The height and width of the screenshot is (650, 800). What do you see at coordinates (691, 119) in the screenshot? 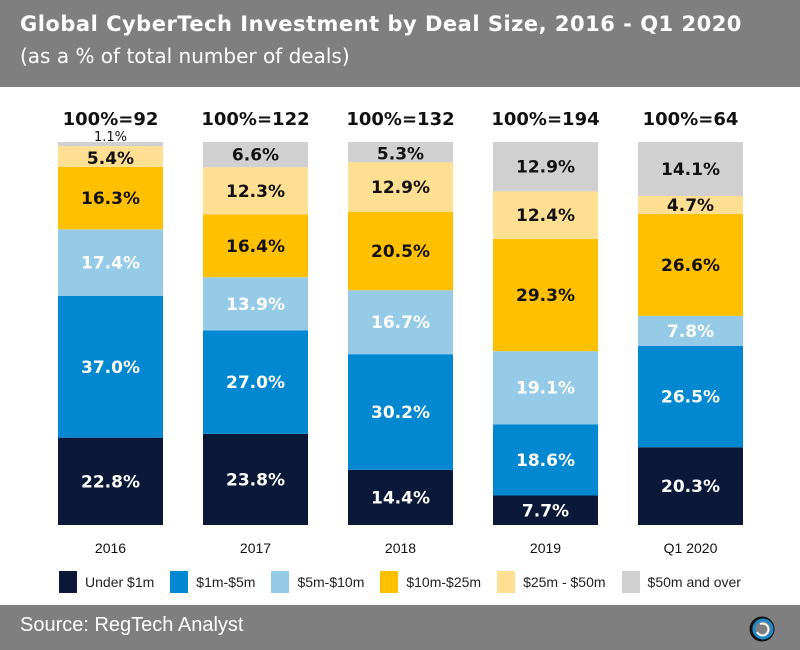
I see `total-label: 100%=64` at bounding box center [691, 119].